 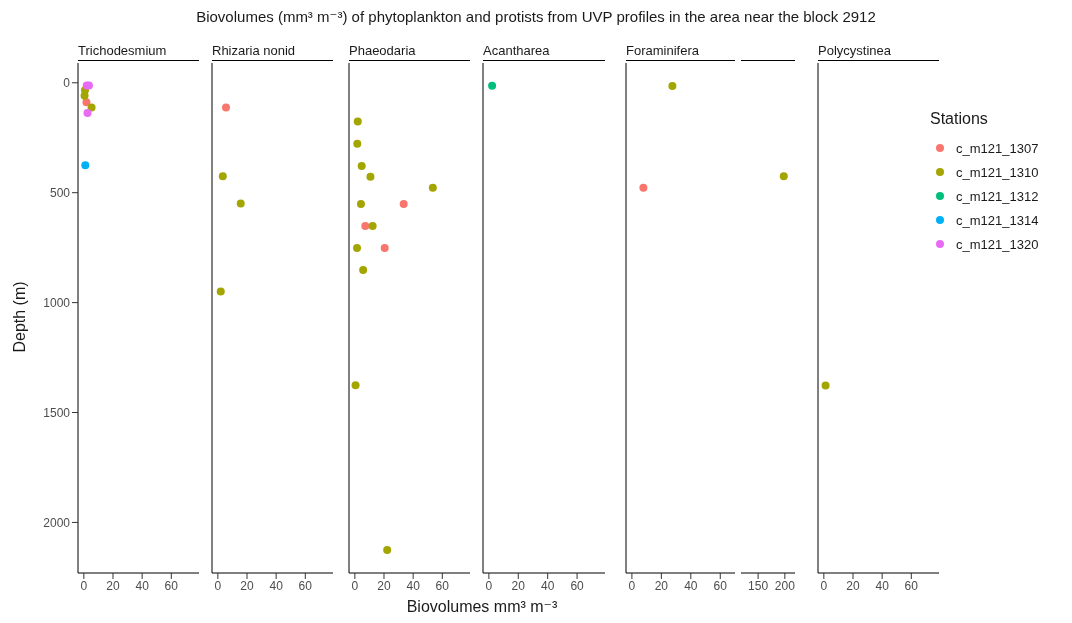 I want to click on chart-title: Phaeodaria, so click(x=409, y=52).